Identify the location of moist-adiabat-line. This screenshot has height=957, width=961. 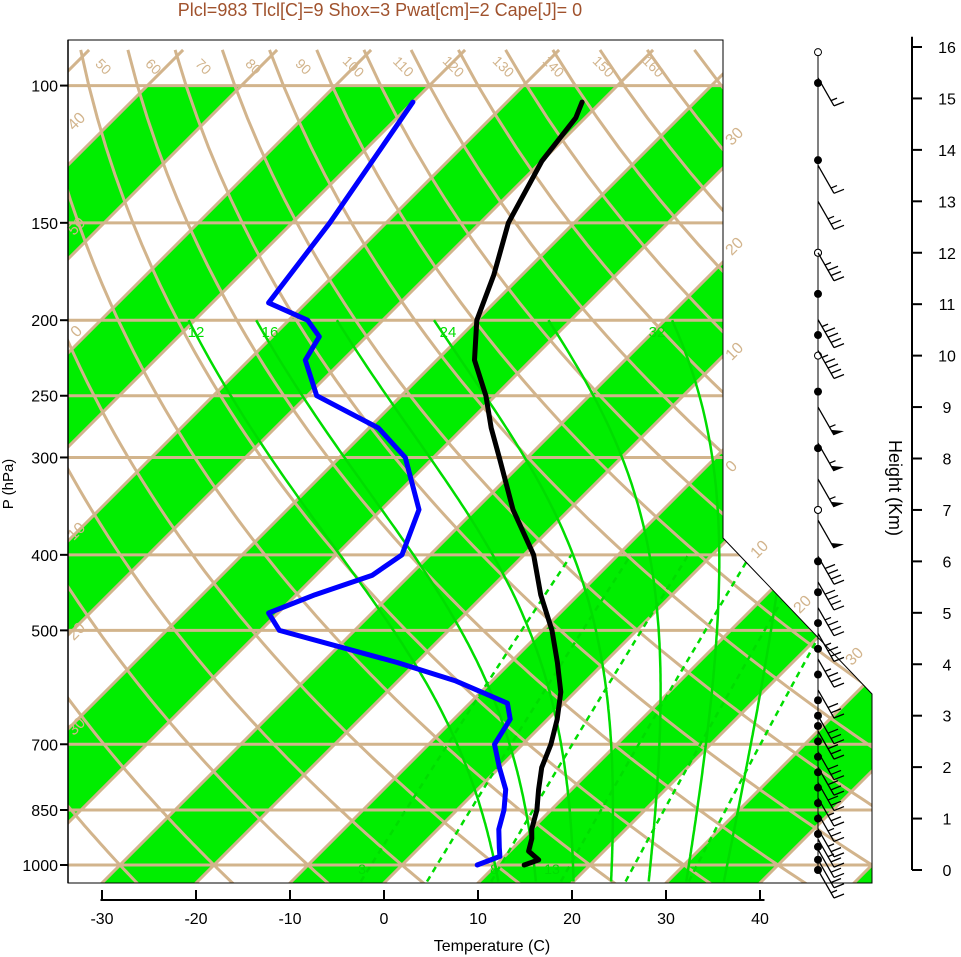
(523, 600).